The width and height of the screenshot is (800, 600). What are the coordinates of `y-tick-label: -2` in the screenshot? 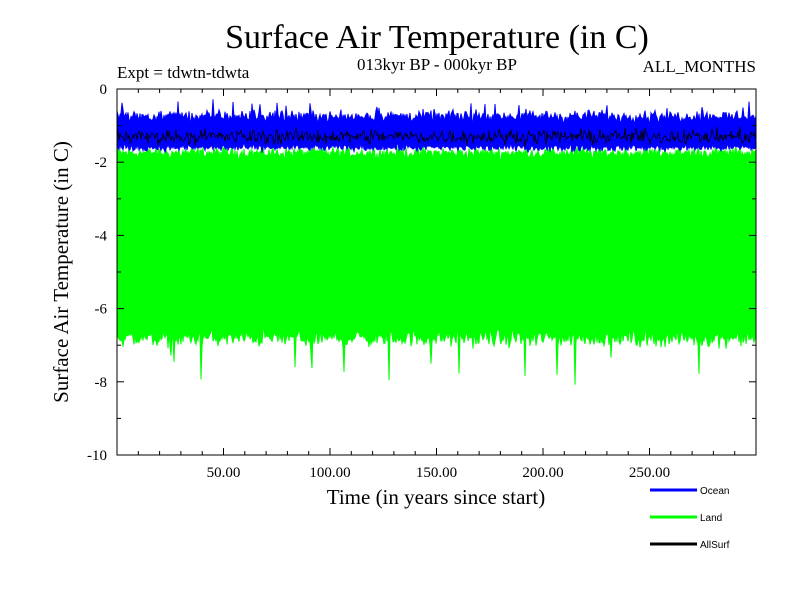 It's located at (101, 163).